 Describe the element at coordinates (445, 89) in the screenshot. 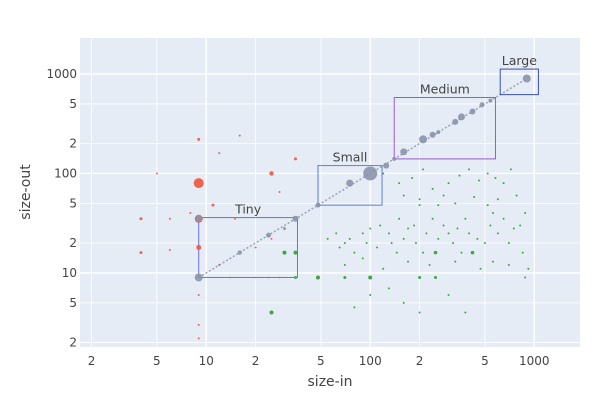

I see `region-label: Medium` at that location.